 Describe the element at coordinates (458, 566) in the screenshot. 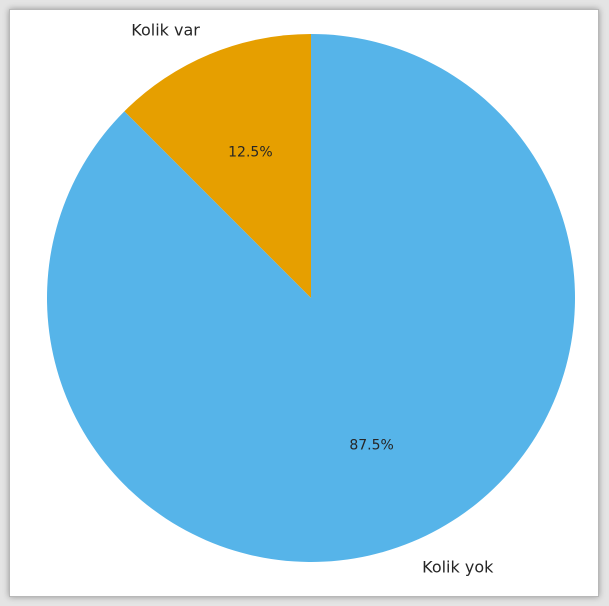

I see `pie-category-label-kolik-yok: Kolik yok` at that location.